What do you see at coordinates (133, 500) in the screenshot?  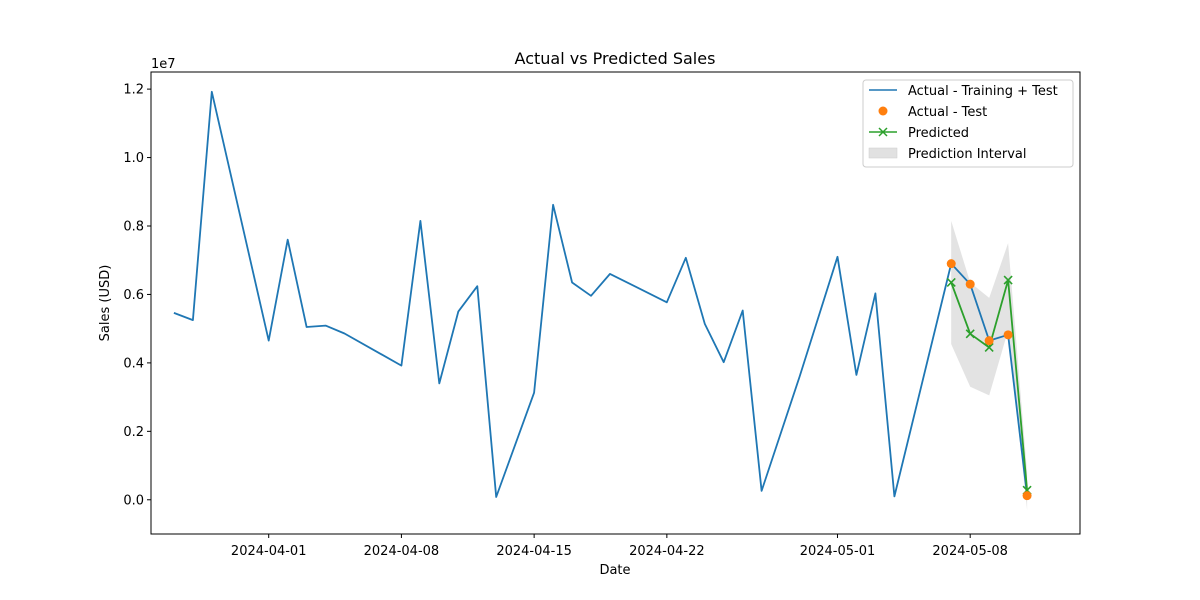 I see `y-tick-label: 0.0` at bounding box center [133, 500].